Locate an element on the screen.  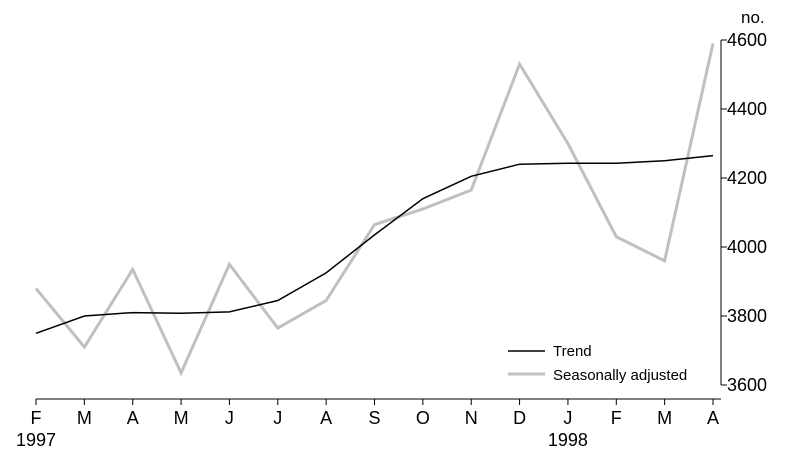
legend: Trend Seasonally adjusted is located at coordinates (597, 363).